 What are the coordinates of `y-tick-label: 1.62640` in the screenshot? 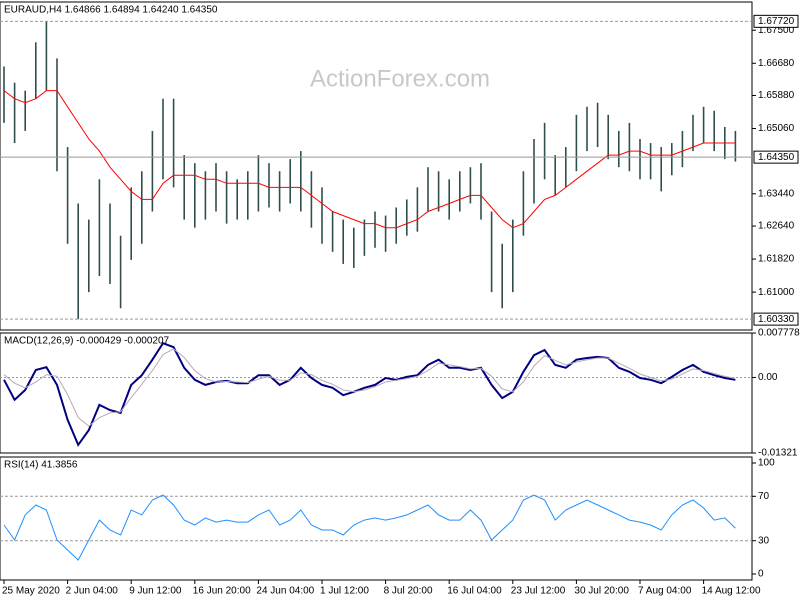 It's located at (776, 226).